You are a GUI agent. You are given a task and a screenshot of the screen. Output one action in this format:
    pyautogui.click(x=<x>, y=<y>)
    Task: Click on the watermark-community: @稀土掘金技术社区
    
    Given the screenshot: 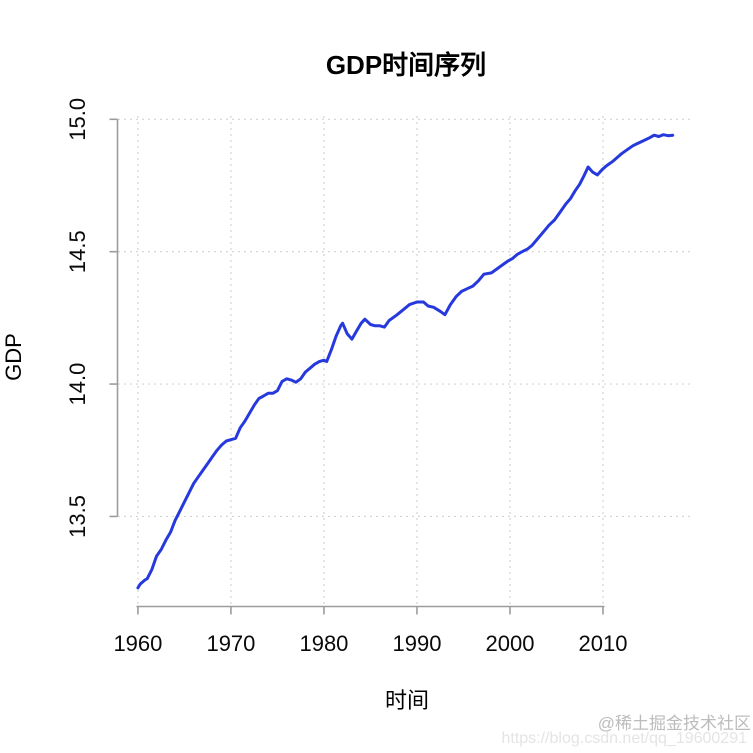 What is the action you would take?
    pyautogui.click(x=674, y=723)
    